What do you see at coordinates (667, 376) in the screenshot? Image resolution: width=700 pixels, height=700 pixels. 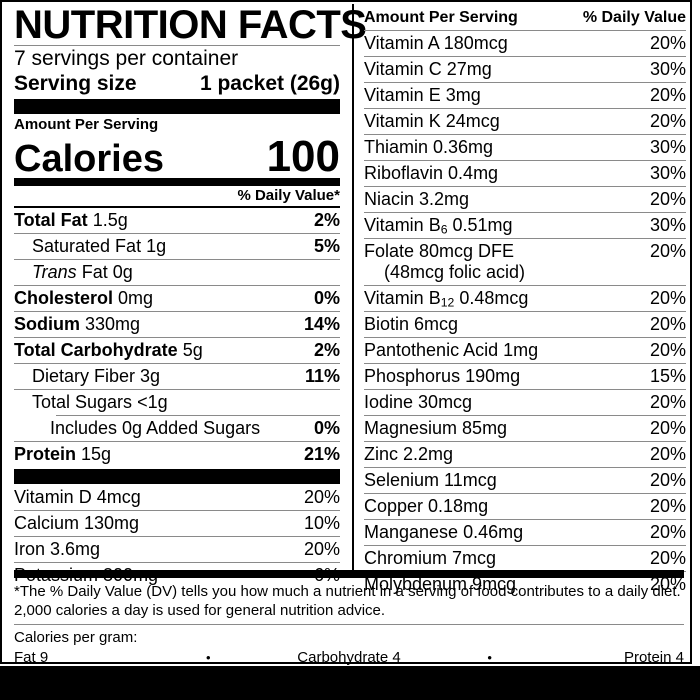 I see `micronutrient-dv: 15%` at bounding box center [667, 376].